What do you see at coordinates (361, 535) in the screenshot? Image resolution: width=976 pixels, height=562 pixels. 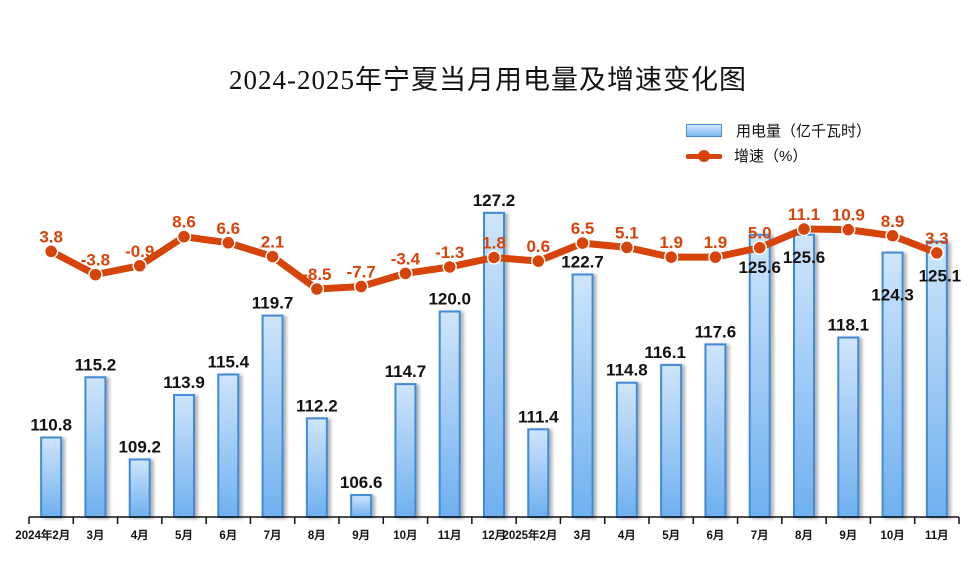 I see `x-tick-label: 9月` at bounding box center [361, 535].